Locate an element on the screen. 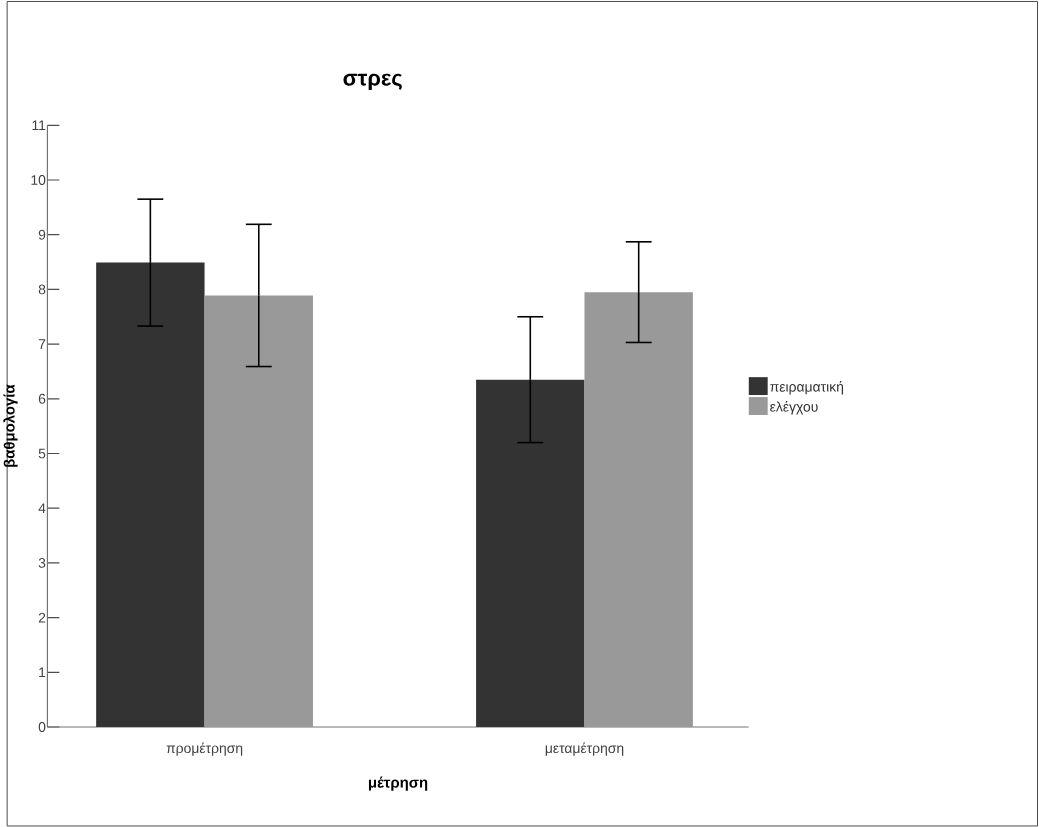 The height and width of the screenshot is (827, 1039). y-tick-label: 7 is located at coordinates (42, 344).